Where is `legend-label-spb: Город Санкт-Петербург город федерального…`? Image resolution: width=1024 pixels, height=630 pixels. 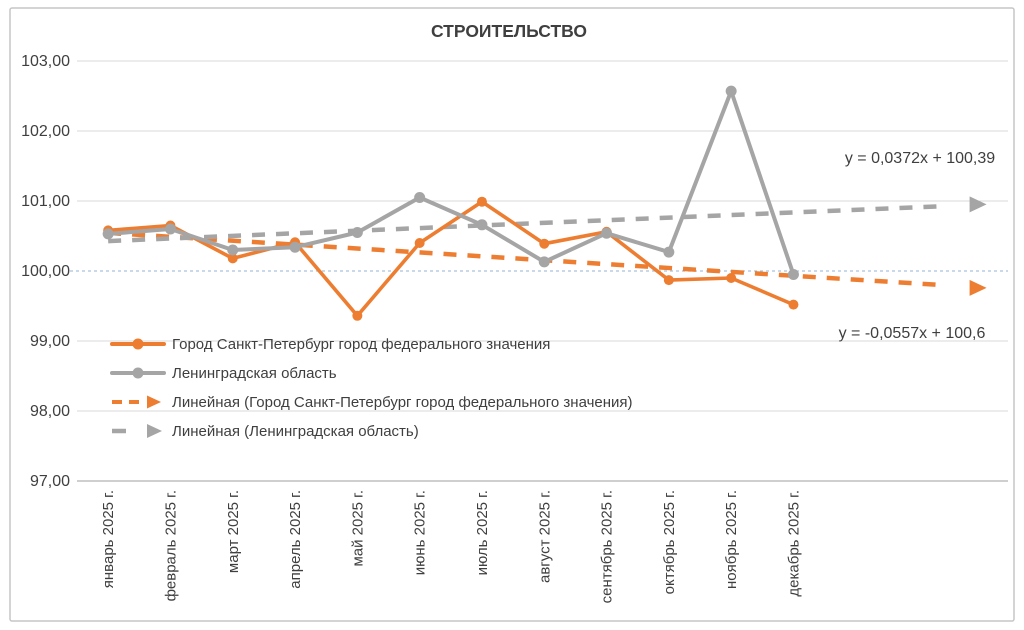
legend-label-spb: Город Санкт-Петербург город федерального… is located at coordinates (361, 344).